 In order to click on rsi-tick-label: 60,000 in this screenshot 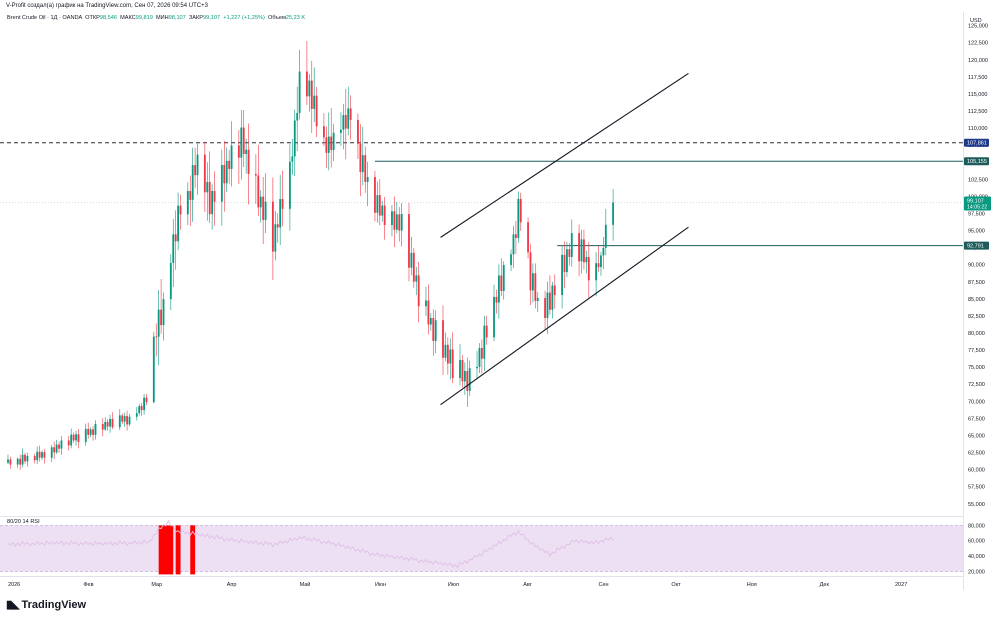, I will do `click(976, 542)`.